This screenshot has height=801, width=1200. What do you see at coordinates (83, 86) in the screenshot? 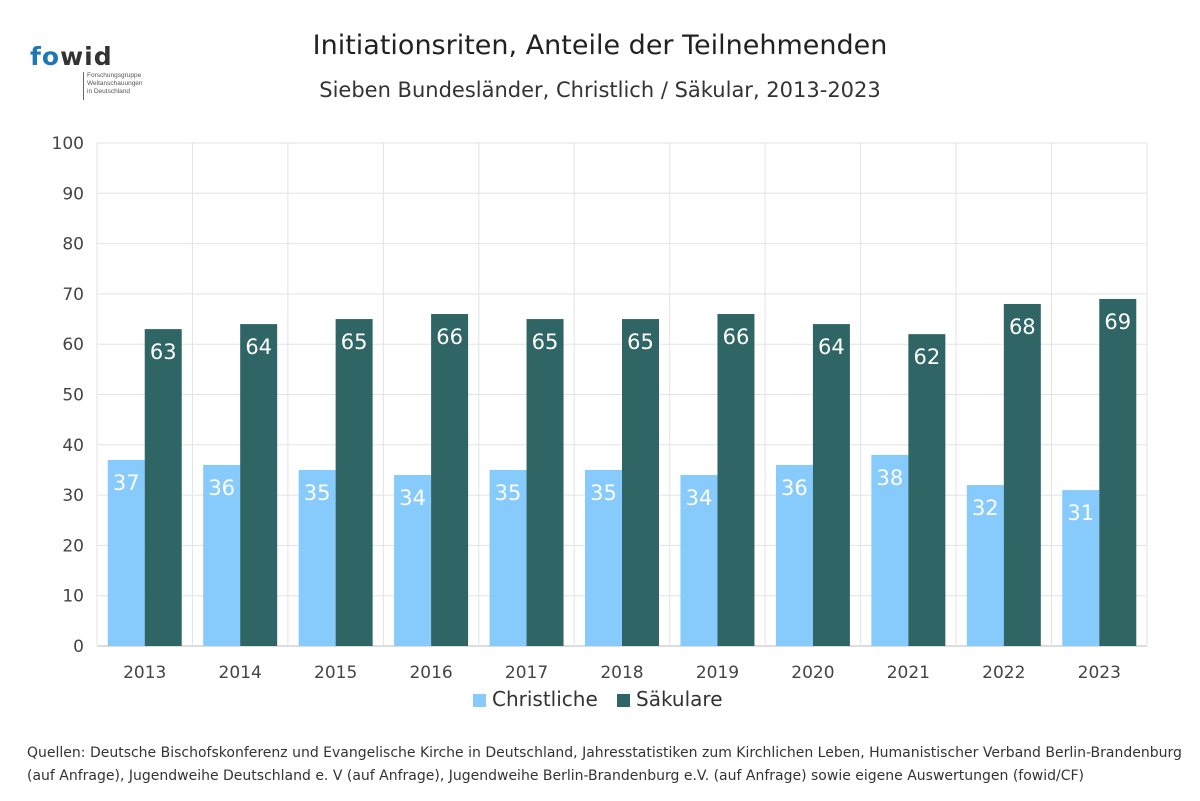
I see `logo-divider` at bounding box center [83, 86].